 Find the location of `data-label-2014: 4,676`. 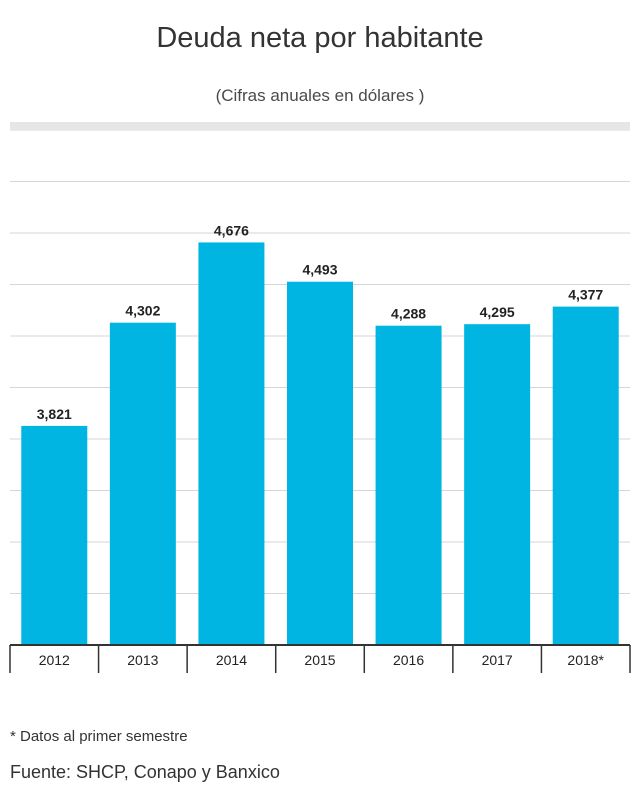

data-label-2014: 4,676 is located at coordinates (231, 230).